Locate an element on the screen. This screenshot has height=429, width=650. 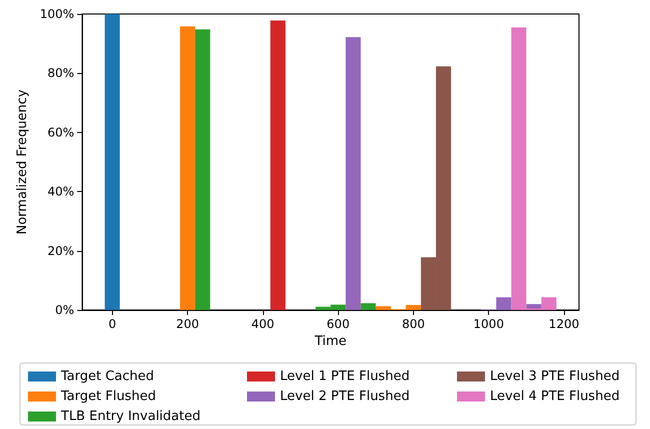
y-axis-title: Normalized Frequency is located at coordinates (22, 162).